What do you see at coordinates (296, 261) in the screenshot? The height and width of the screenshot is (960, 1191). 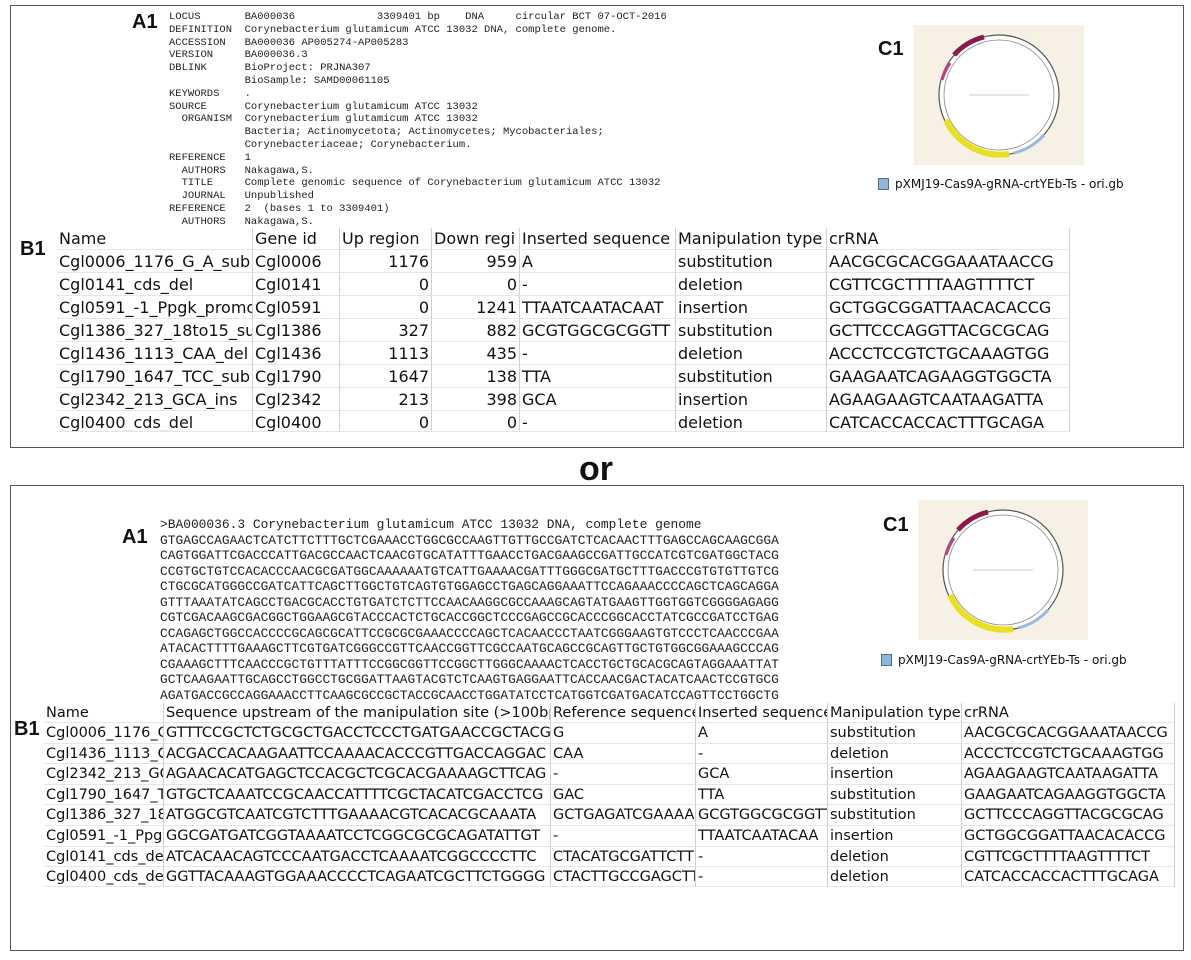 I see `table-cell: Cgl0006` at bounding box center [296, 261].